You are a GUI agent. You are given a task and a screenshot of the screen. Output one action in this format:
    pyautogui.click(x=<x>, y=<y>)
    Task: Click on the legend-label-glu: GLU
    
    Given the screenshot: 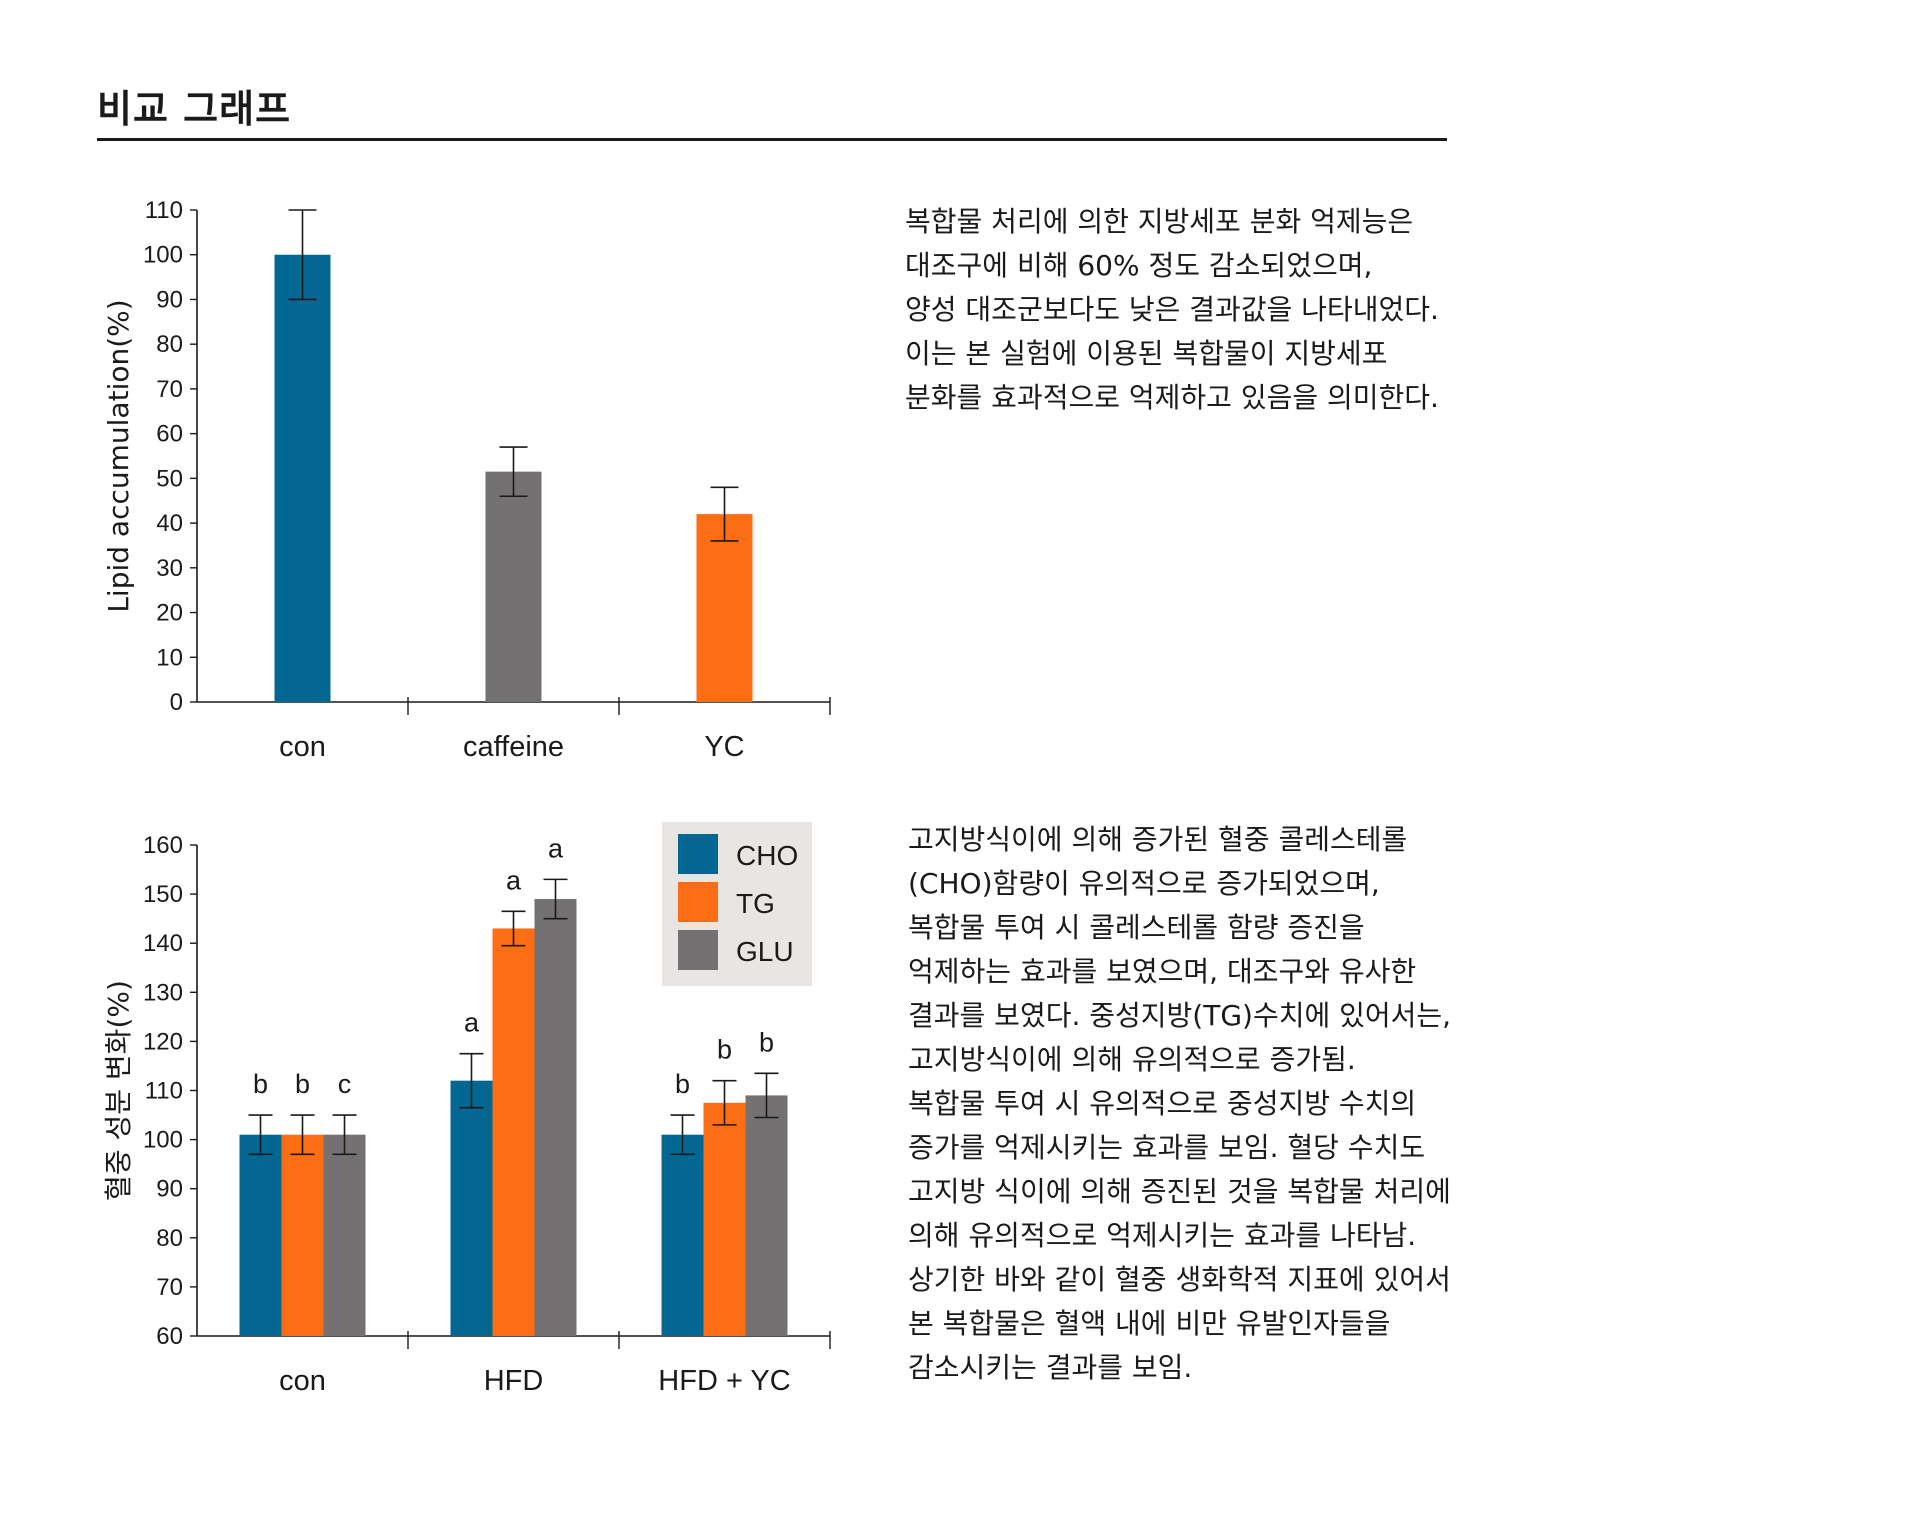 What is the action you would take?
    pyautogui.click(x=765, y=951)
    